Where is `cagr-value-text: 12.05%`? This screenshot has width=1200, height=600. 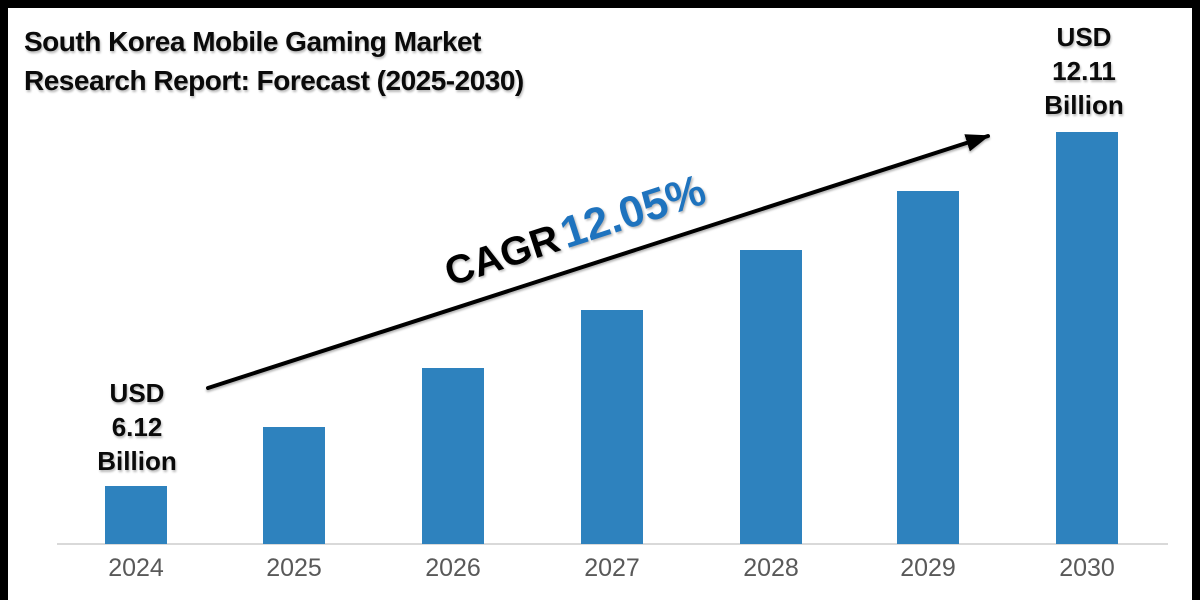 cagr-value-text: 12.05% is located at coordinates (633, 211).